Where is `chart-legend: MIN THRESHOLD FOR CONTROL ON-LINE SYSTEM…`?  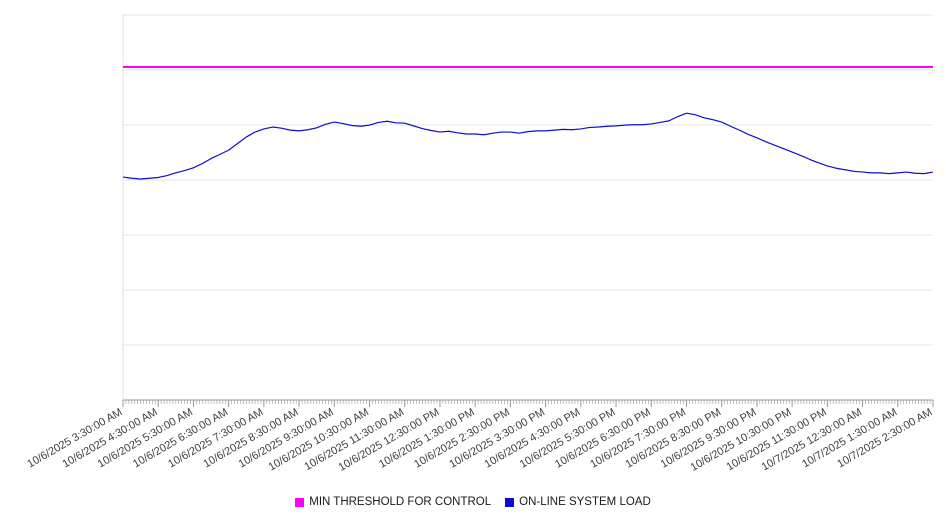
chart-legend: MIN THRESHOLD FOR CONTROL ON-LINE SYSTEM… is located at coordinates (473, 502).